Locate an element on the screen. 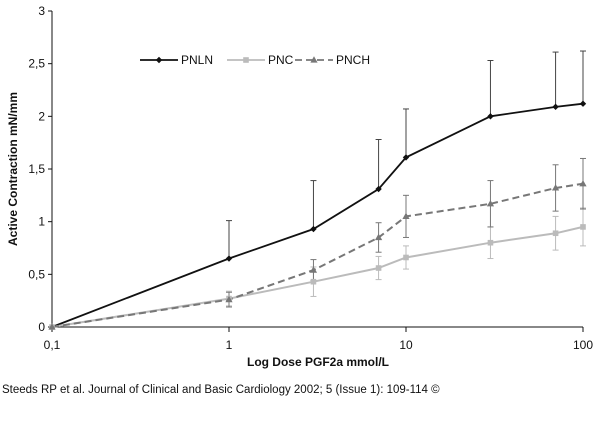  y-tick-label: 1 is located at coordinates (41, 222).